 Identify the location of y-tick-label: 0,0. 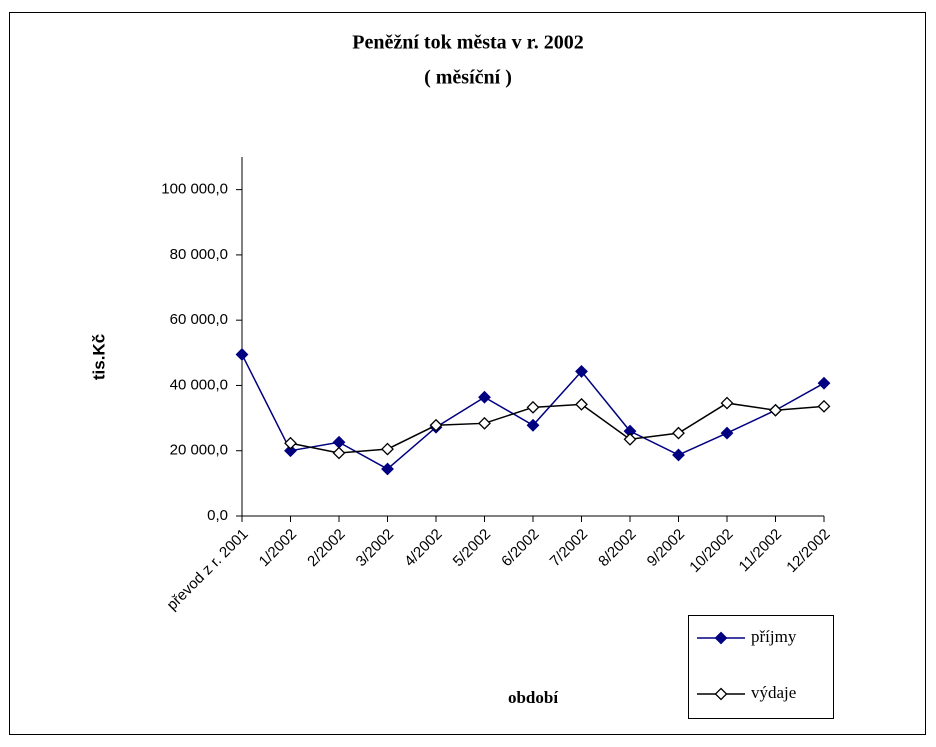
(217, 515).